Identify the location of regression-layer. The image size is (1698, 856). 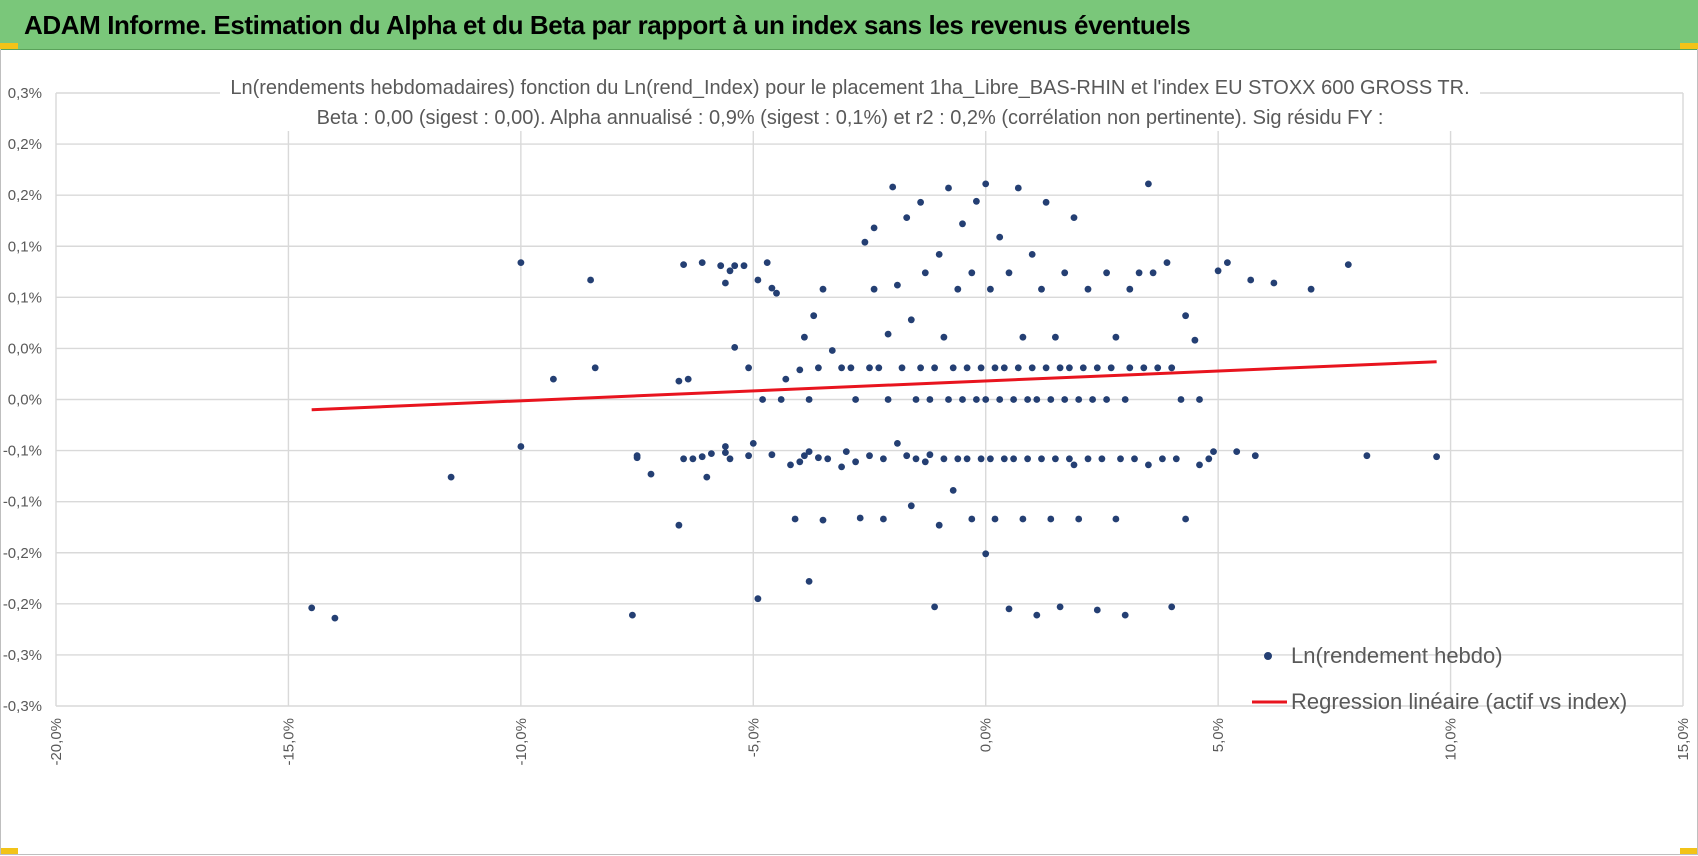
(874, 386).